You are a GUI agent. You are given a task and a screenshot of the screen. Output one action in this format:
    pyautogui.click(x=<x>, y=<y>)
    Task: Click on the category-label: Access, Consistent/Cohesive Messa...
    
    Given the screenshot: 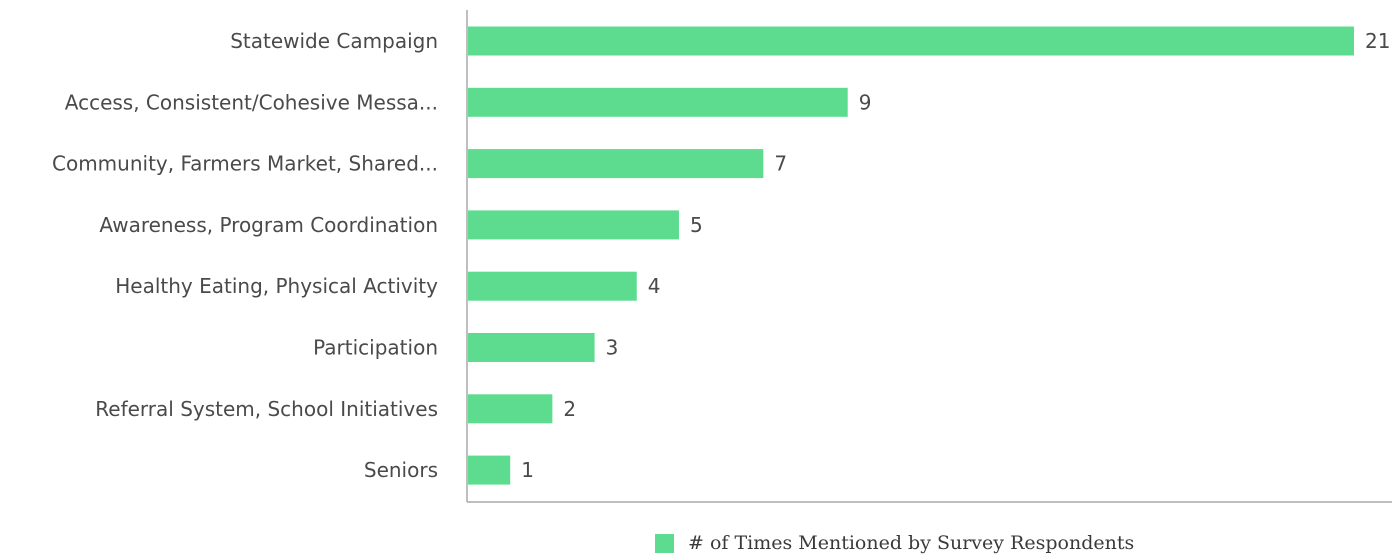 What is the action you would take?
    pyautogui.click(x=251, y=102)
    